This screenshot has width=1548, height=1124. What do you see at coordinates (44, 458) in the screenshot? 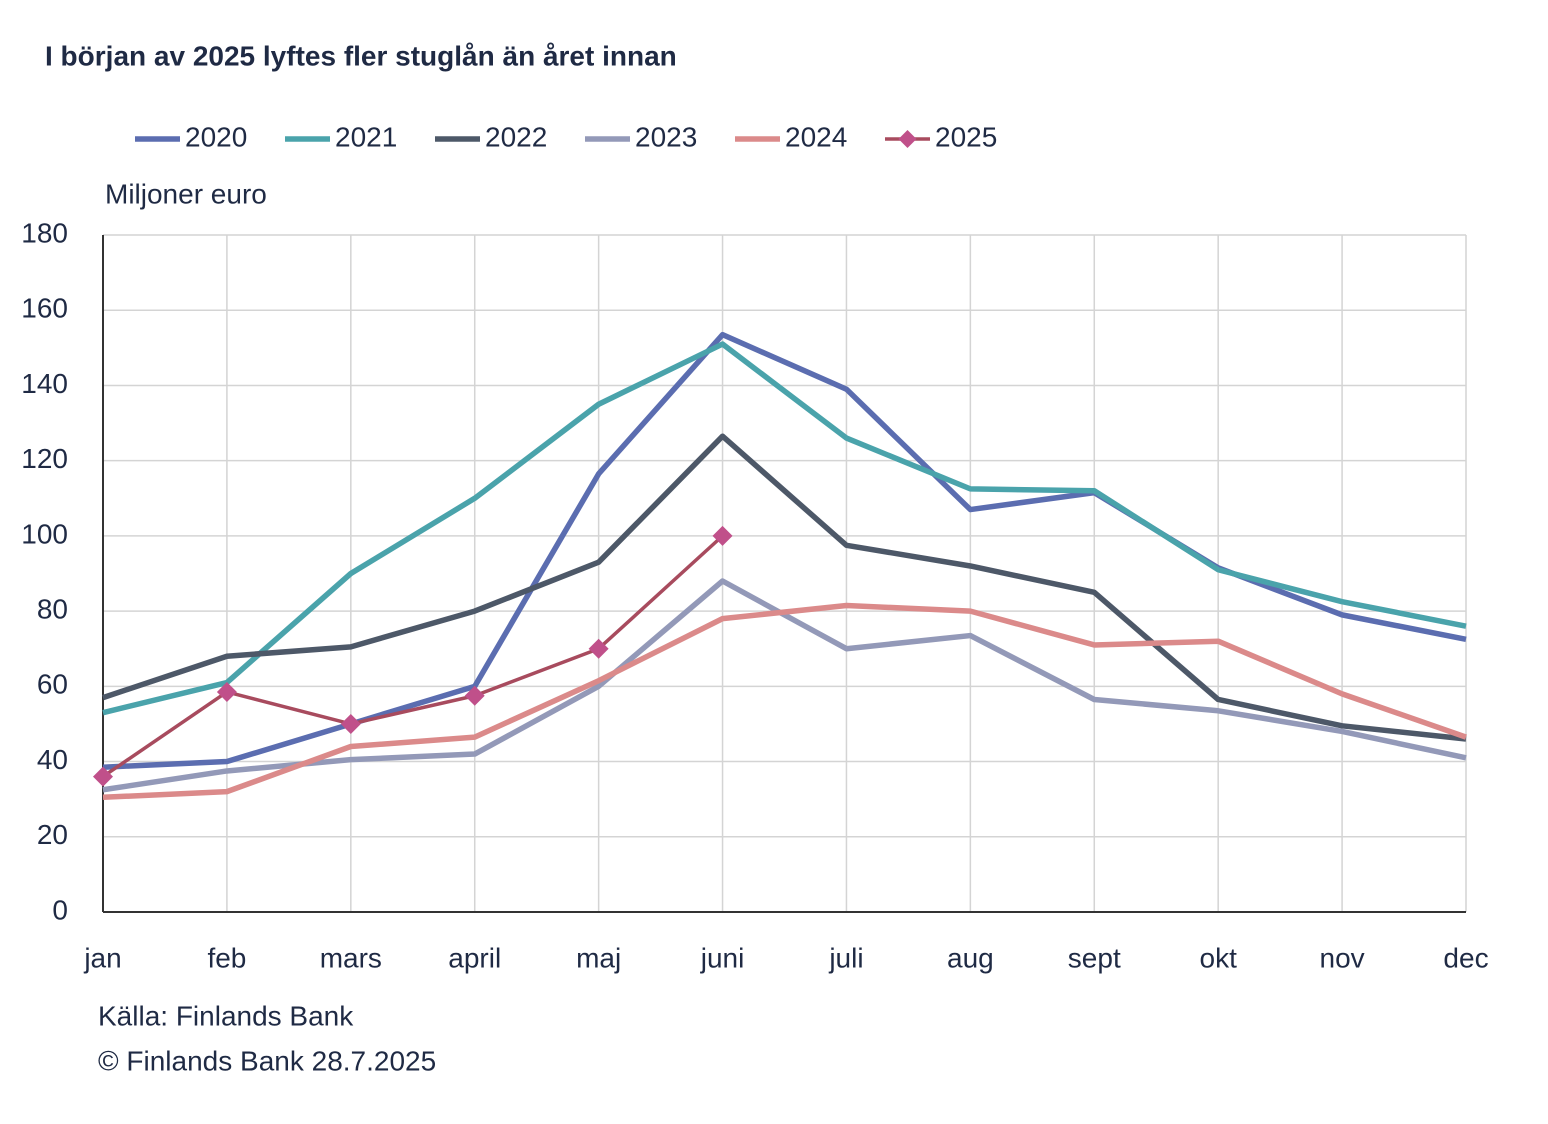
I see `y-tick-label: 120` at bounding box center [44, 458].